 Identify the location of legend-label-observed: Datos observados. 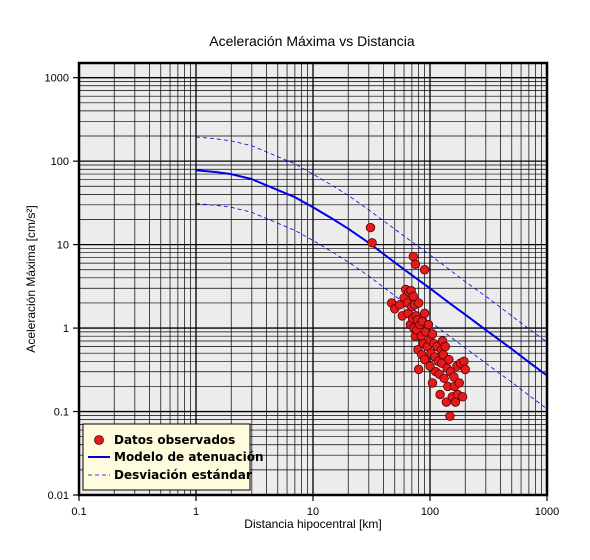
(174, 440).